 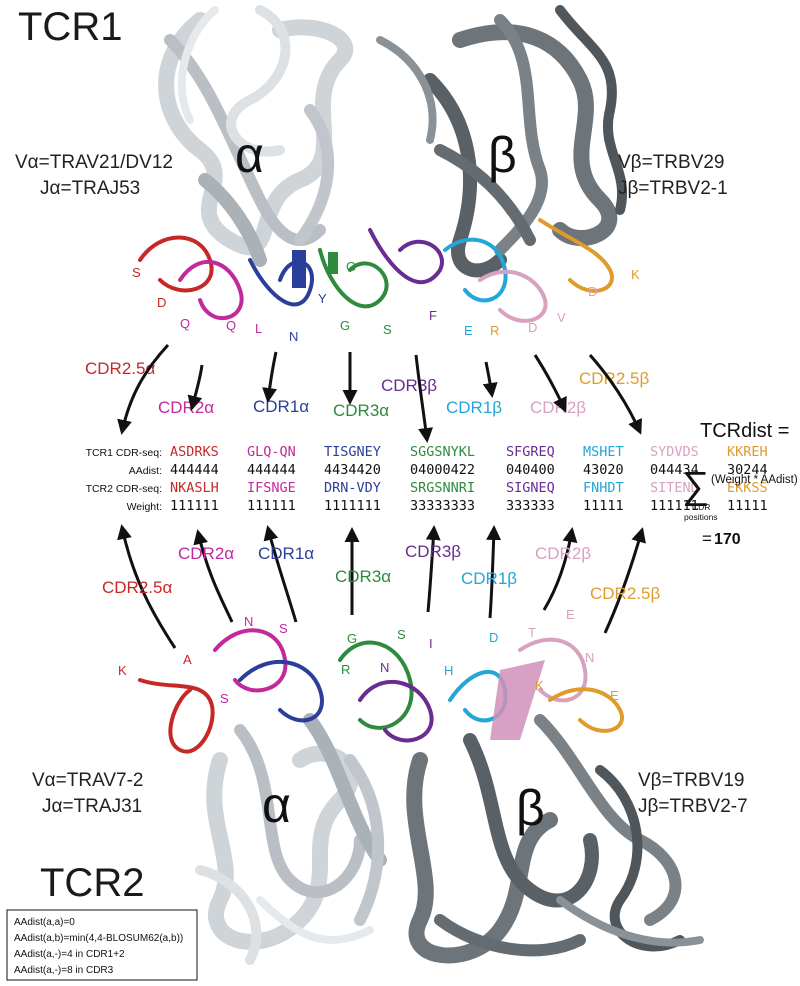 What do you see at coordinates (693, 806) in the screenshot?
I see `tcr2-j-beta: Jβ=TRBV2-7` at bounding box center [693, 806].